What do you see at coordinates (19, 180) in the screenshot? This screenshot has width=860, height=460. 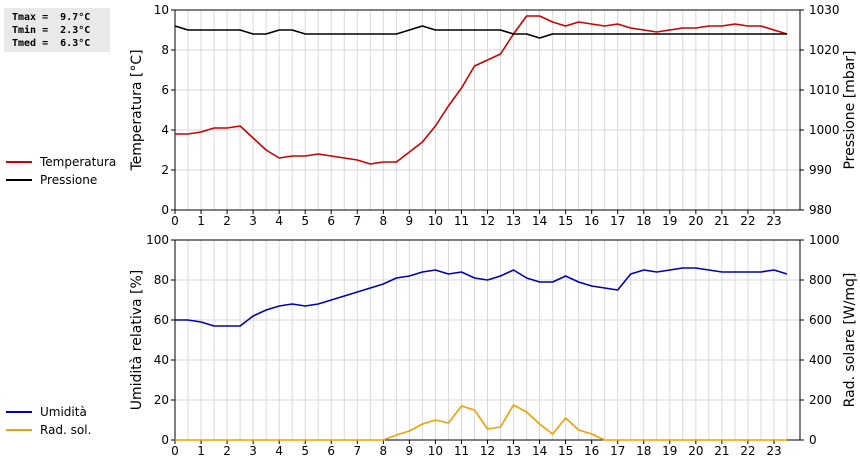 I see `legend-swatch-pressione` at bounding box center [19, 180].